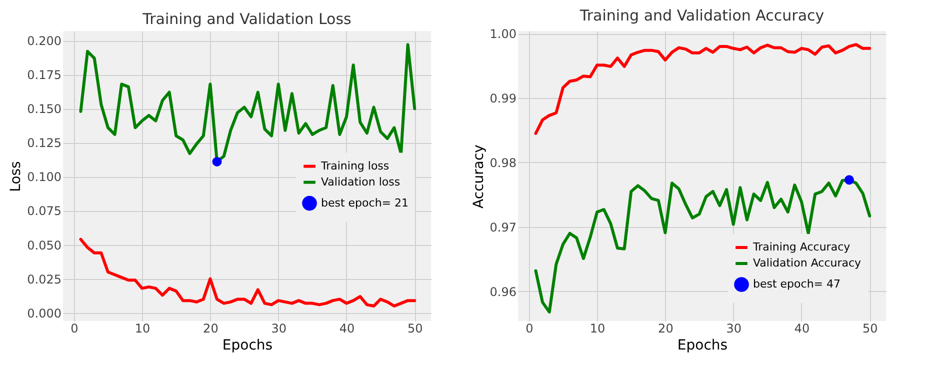 This screenshot has width=936, height=390. What do you see at coordinates (360, 181) in the screenshot?
I see `legend-label: Validation loss` at bounding box center [360, 181].